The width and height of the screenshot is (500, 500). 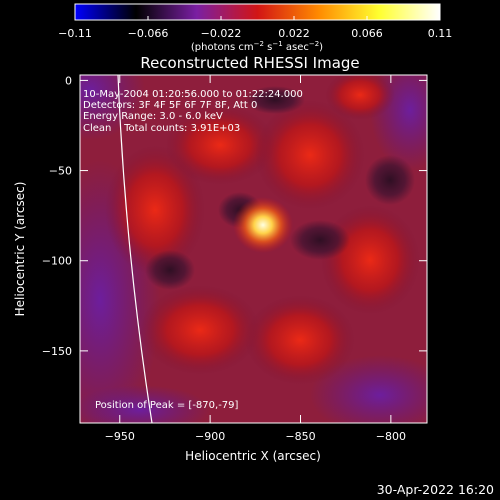 I want to click on flare-peak-source, so click(x=263, y=225).